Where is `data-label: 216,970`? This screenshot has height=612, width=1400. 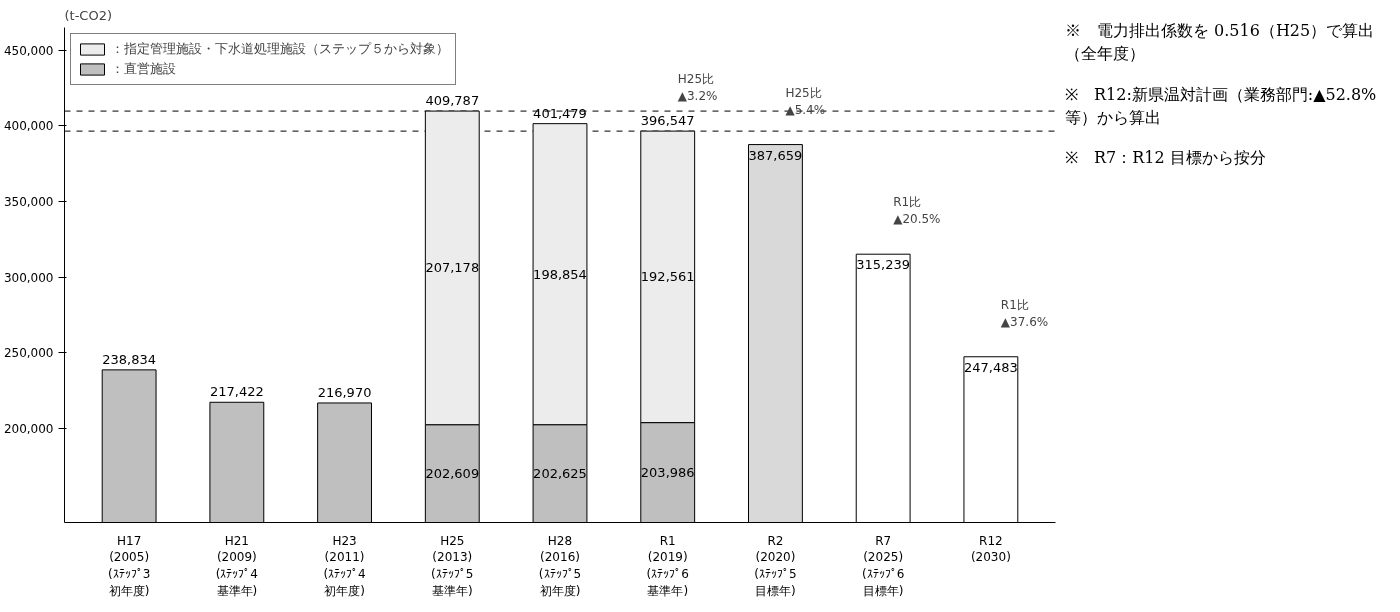 data-label: 216,970 is located at coordinates (344, 393).